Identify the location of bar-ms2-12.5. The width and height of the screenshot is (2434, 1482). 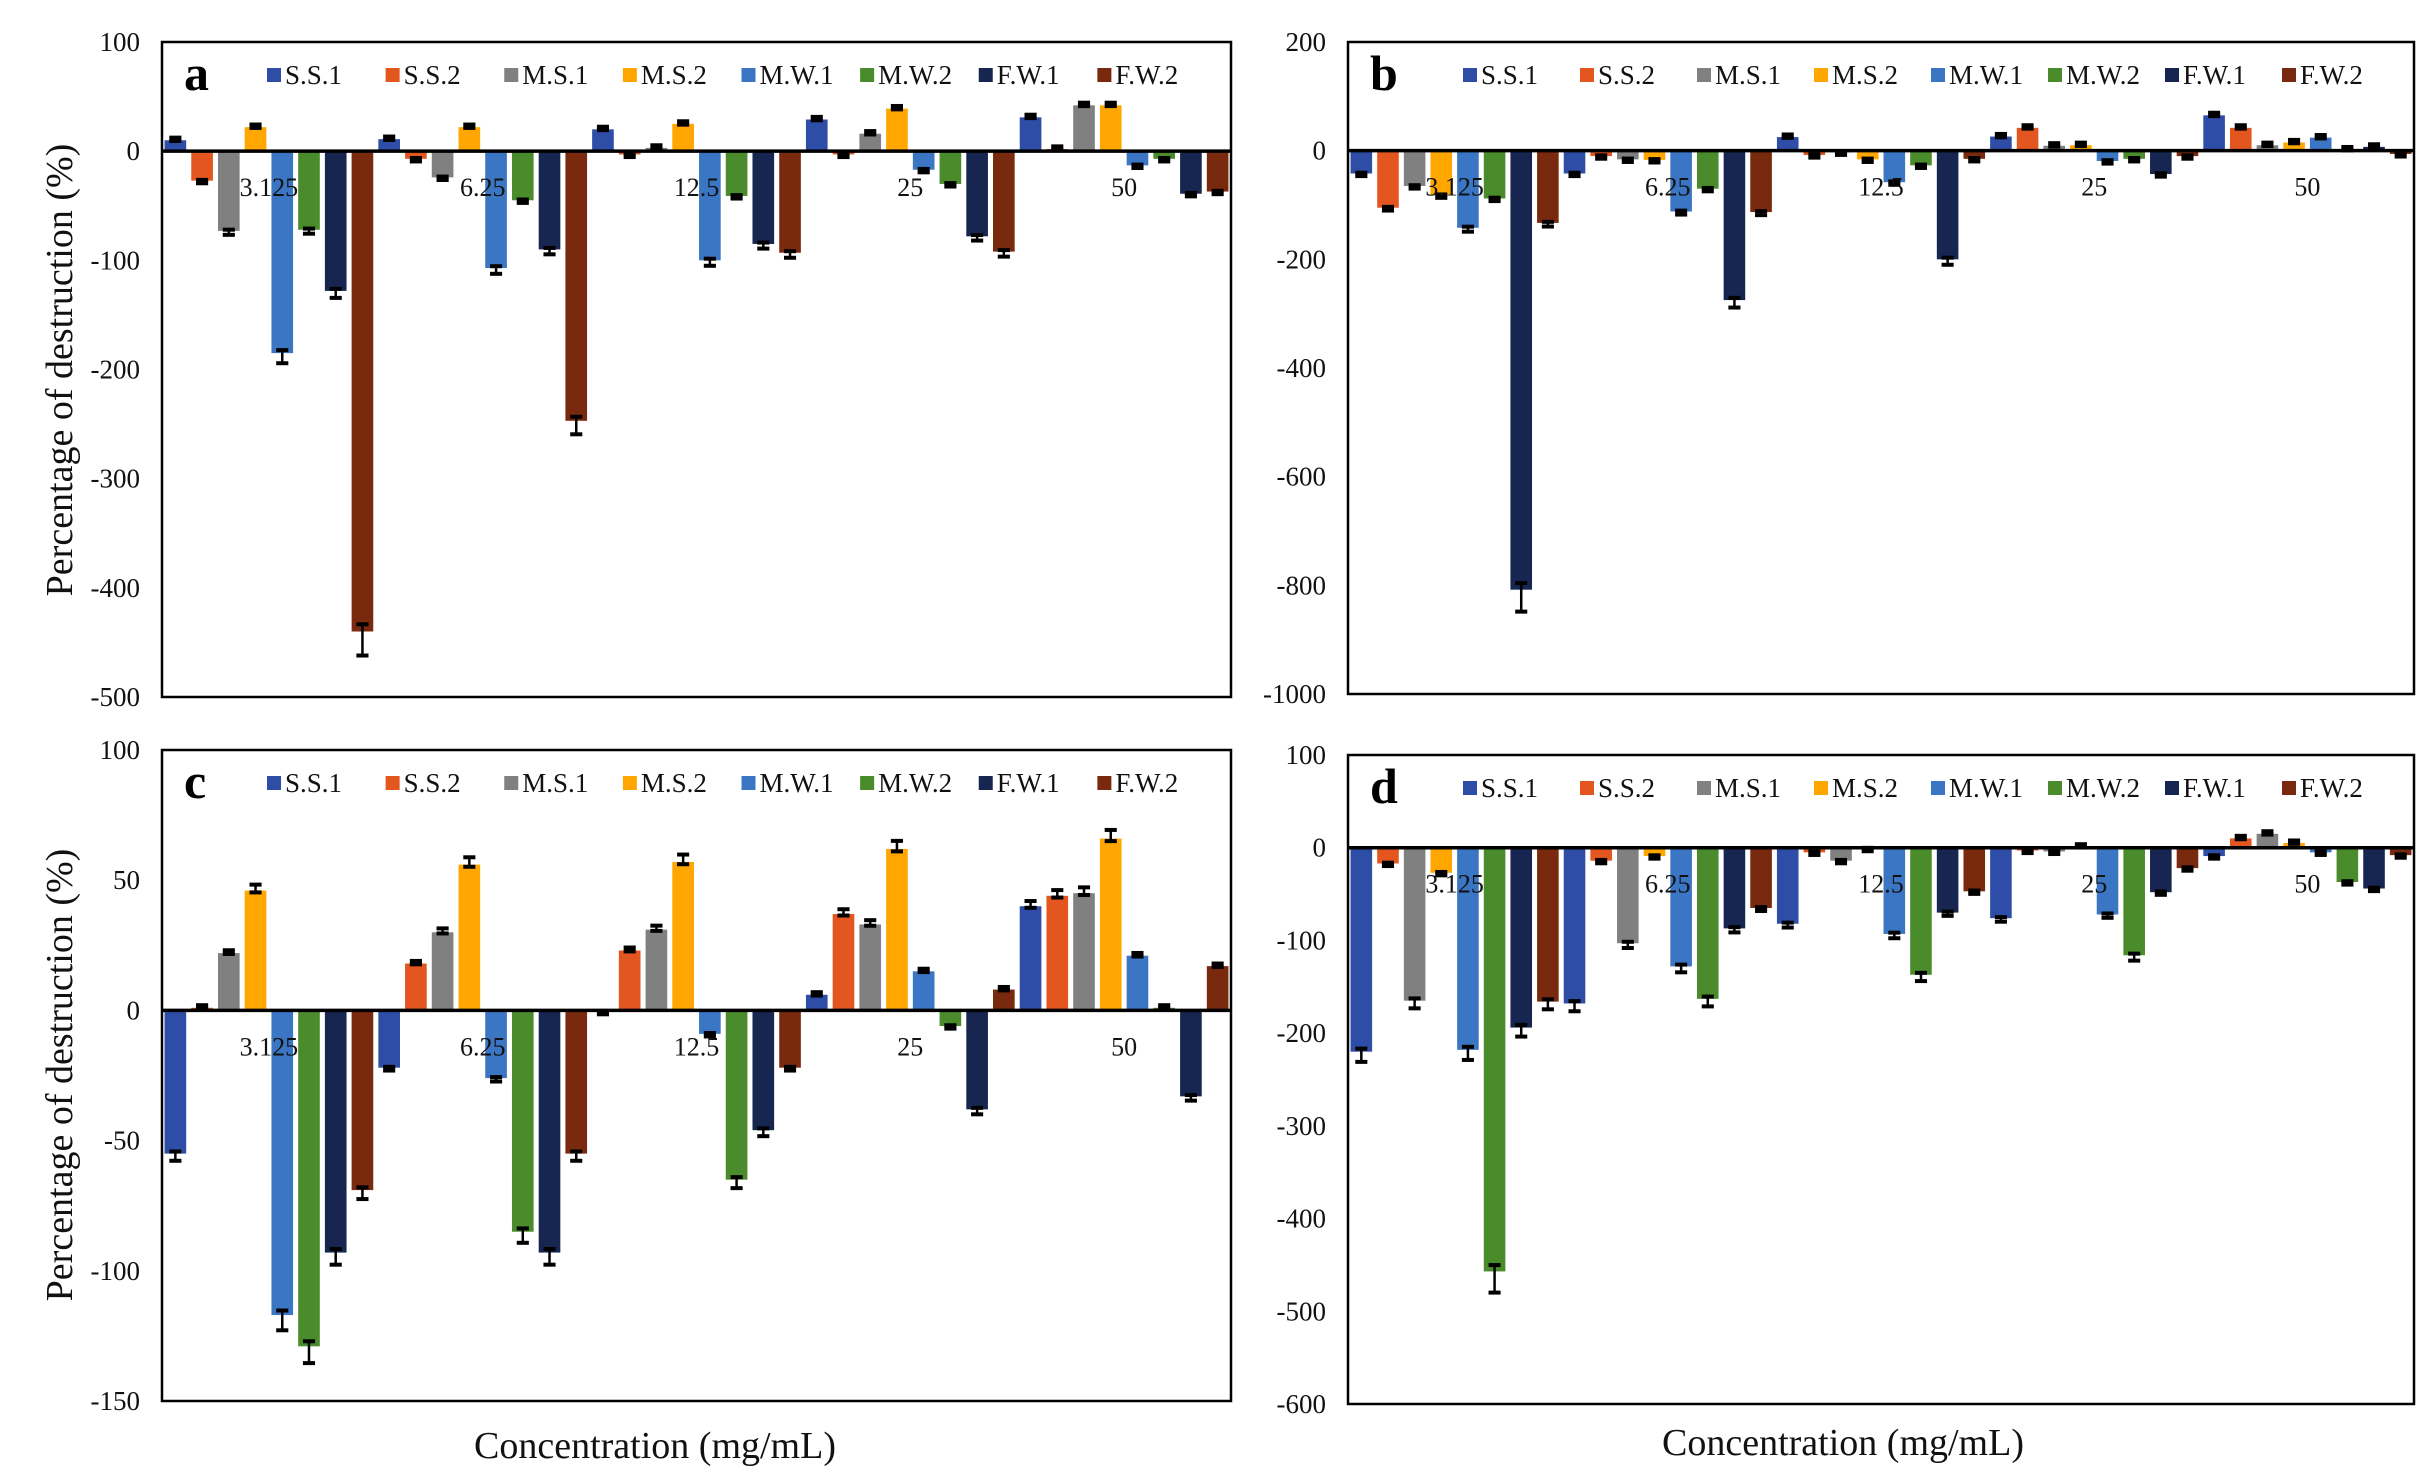
(1867, 155).